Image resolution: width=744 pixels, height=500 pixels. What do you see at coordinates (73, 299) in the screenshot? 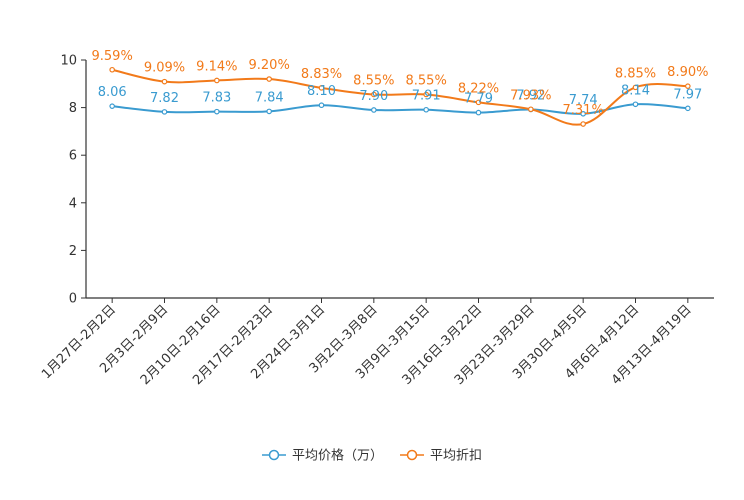
I see `y-tick-label: 0` at bounding box center [73, 299].